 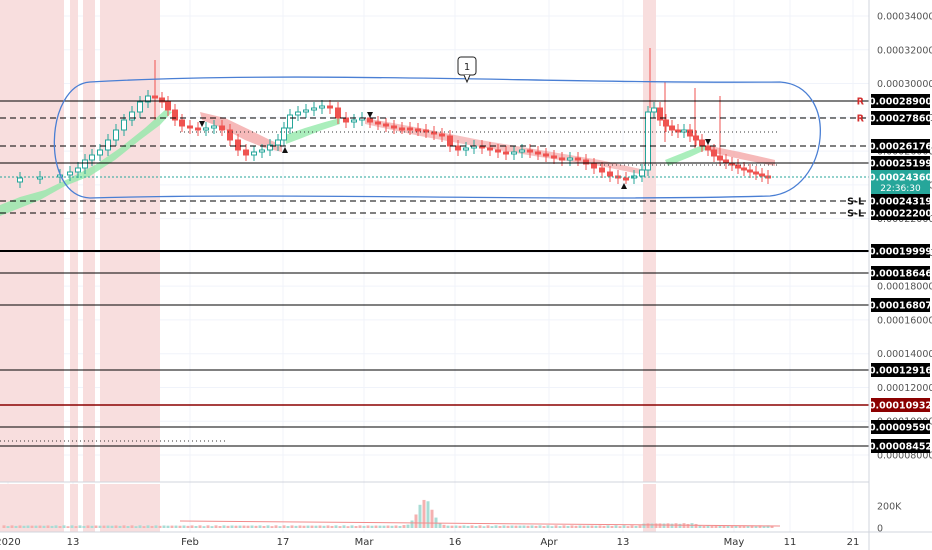 What do you see at coordinates (861, 119) in the screenshot?
I see `level-tag: R` at bounding box center [861, 119].